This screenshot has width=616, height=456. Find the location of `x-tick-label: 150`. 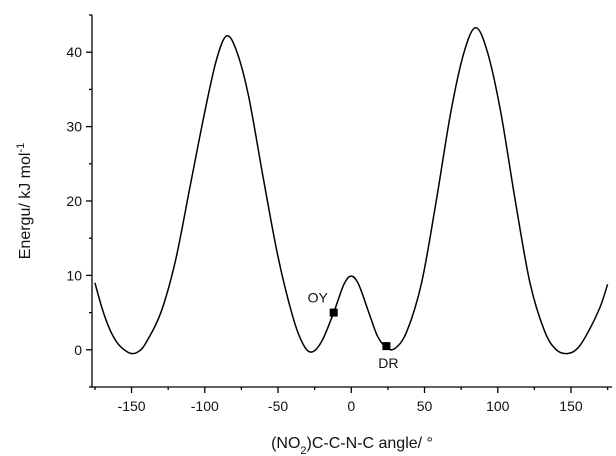

x-tick-label: 150 is located at coordinates (571, 406).